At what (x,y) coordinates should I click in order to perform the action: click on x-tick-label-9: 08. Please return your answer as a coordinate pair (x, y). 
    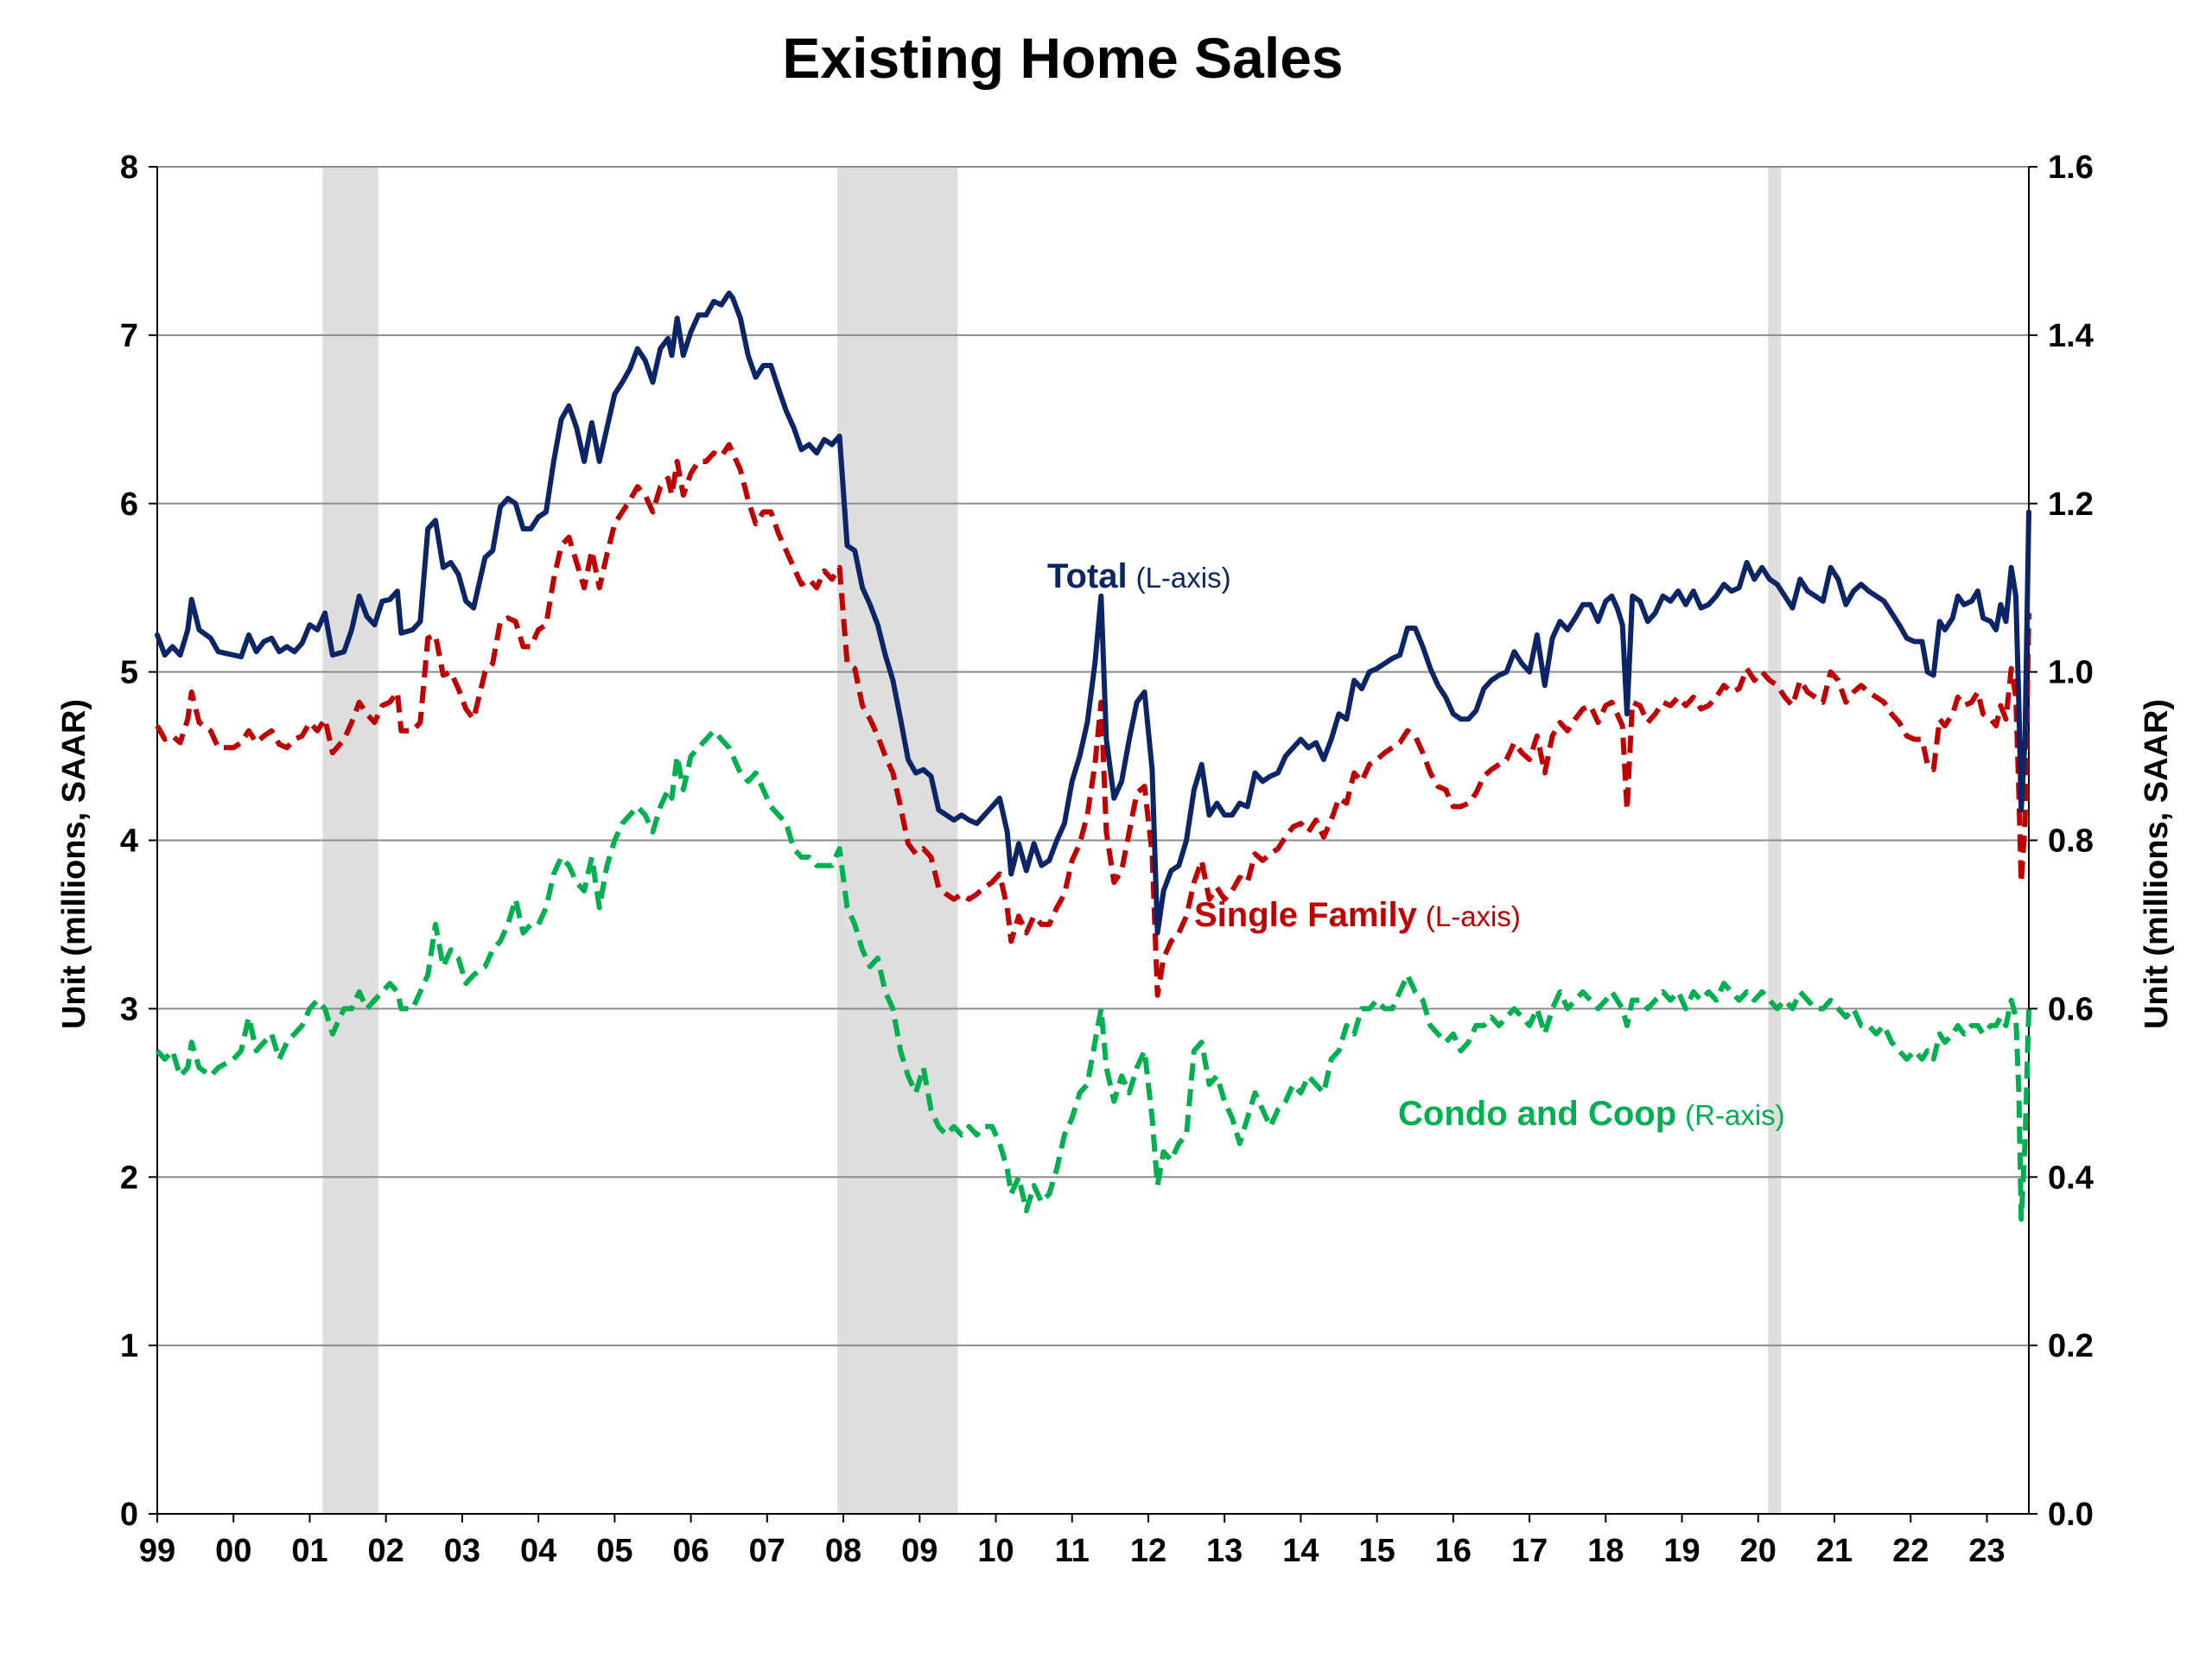
    Looking at the image, I should click on (843, 1551).